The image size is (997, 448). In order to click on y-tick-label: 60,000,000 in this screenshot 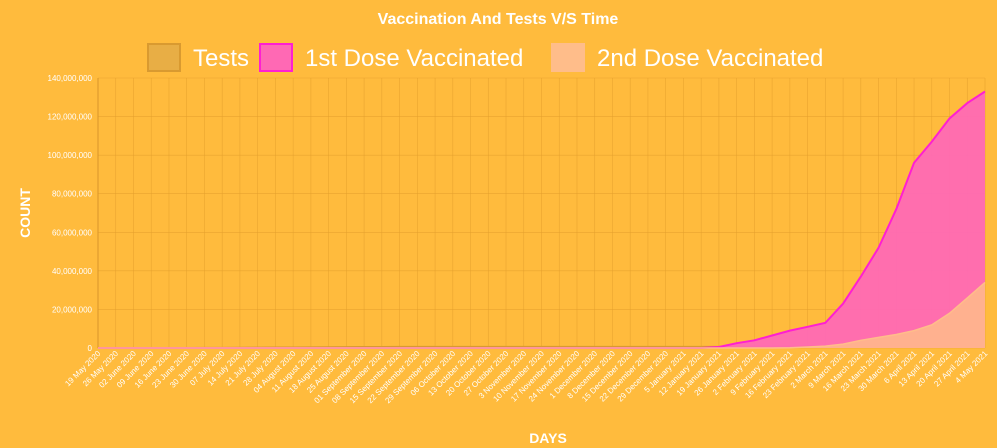, I will do `click(72, 232)`.